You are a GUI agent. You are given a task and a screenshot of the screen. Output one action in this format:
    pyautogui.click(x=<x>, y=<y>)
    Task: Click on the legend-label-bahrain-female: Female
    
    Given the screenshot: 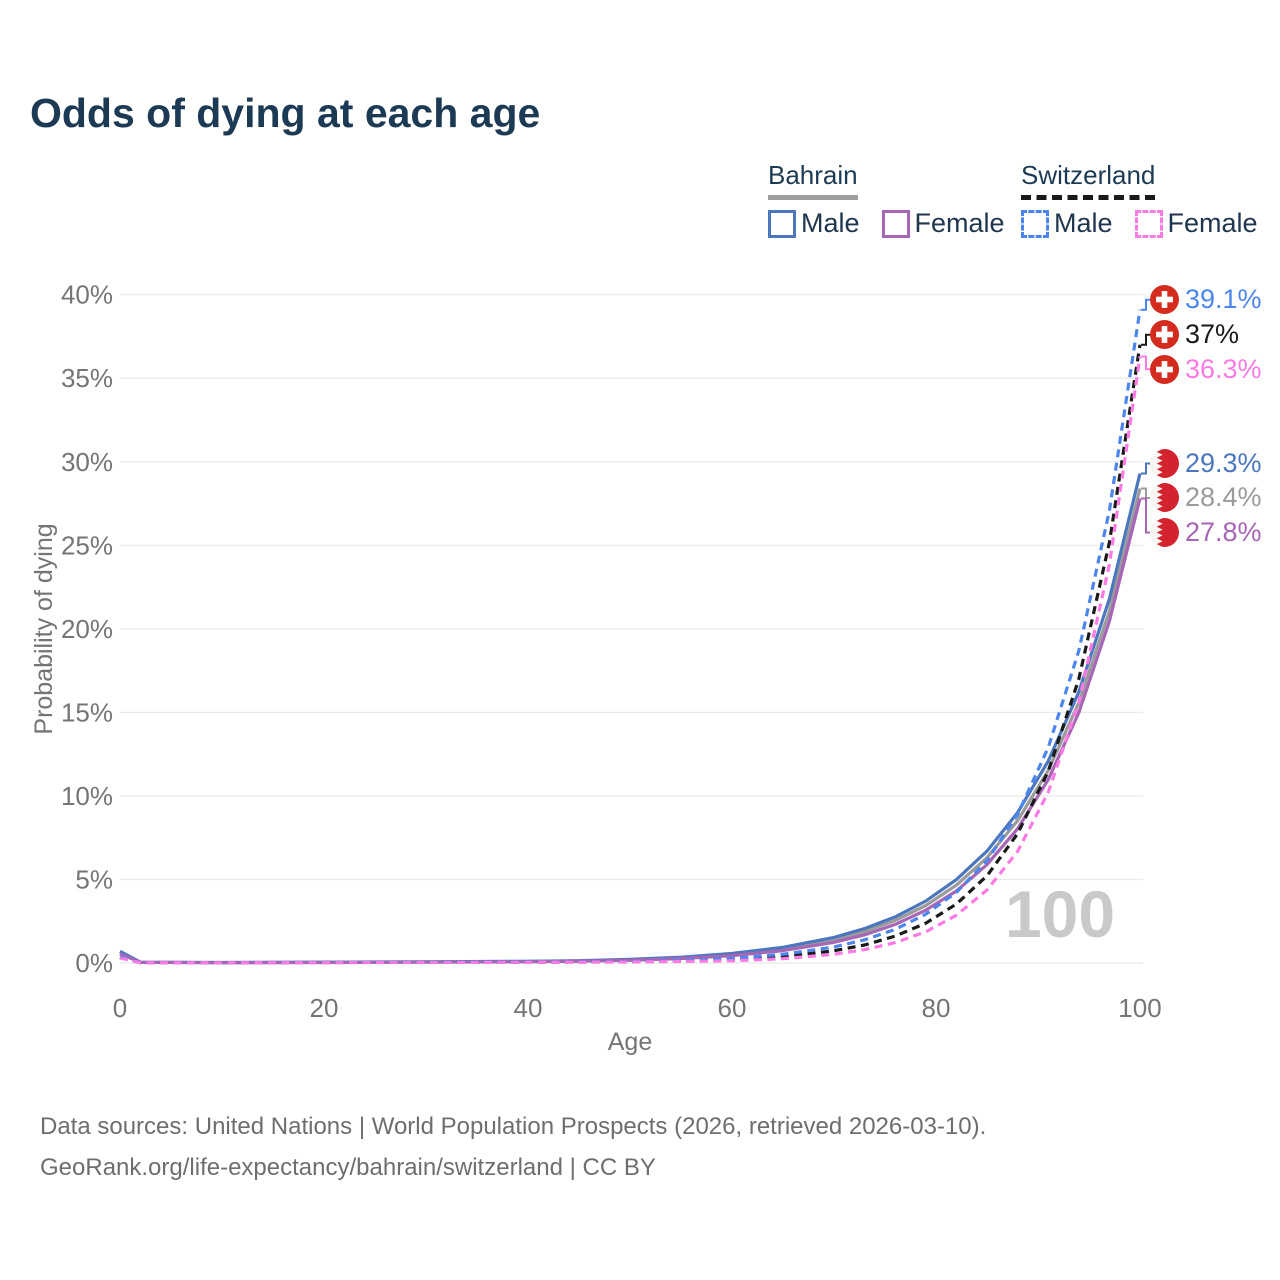 What is the action you would take?
    pyautogui.click(x=959, y=223)
    